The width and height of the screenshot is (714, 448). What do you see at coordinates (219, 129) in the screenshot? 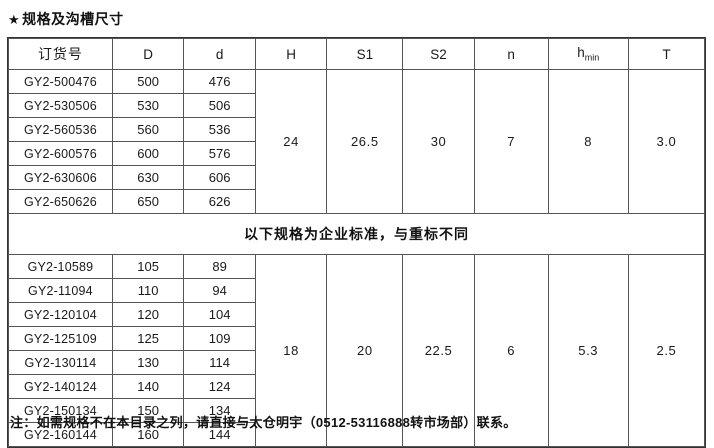
I see `cell-d: 536` at bounding box center [219, 129].